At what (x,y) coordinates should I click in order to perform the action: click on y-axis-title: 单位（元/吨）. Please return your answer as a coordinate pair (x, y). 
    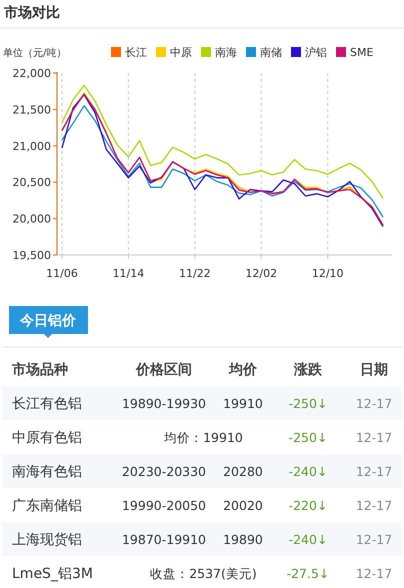
    Looking at the image, I should click on (34, 53).